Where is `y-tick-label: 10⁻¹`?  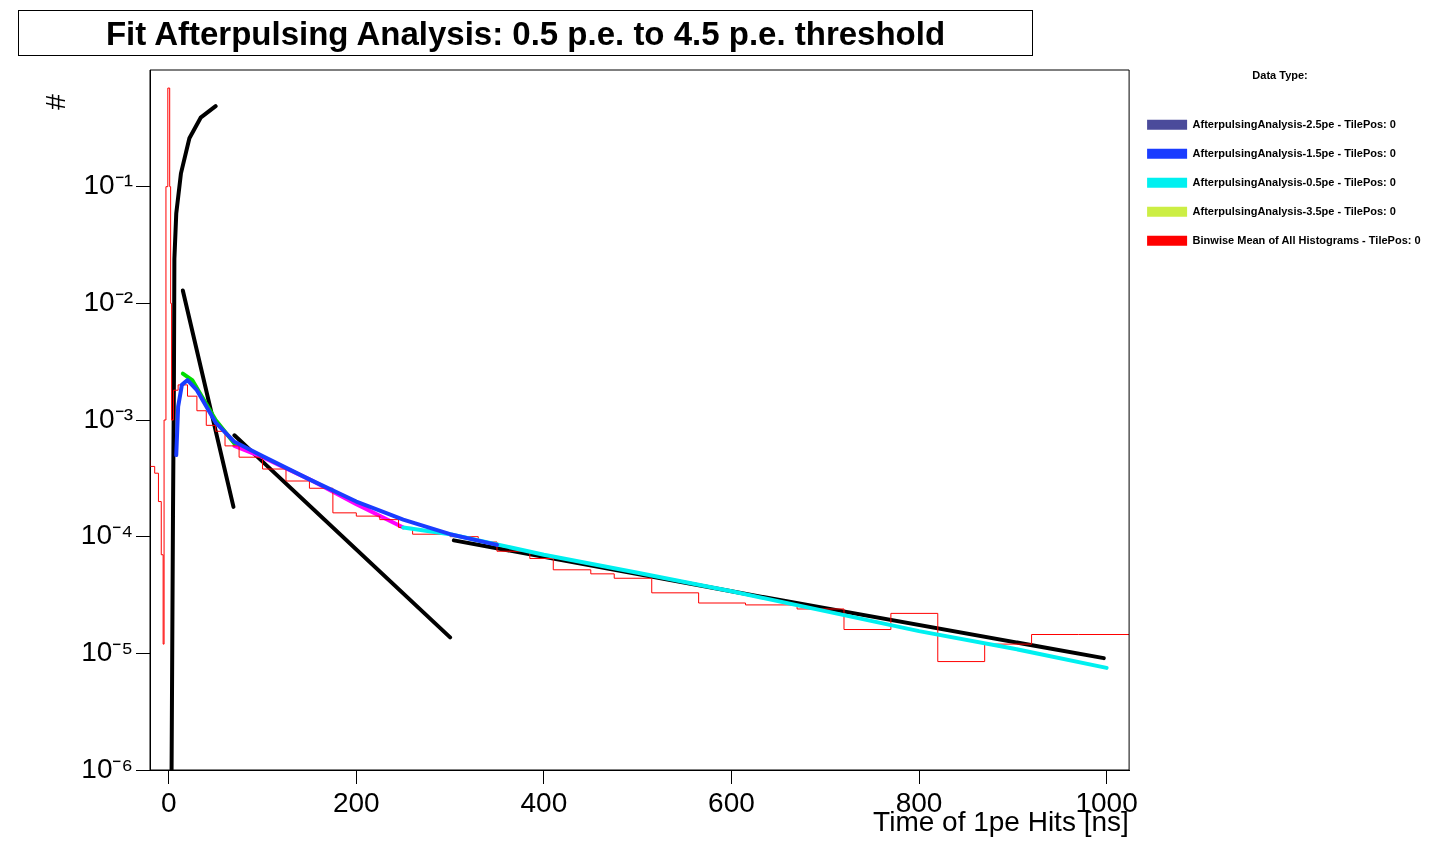 y-tick-label: 10⁻¹ is located at coordinates (108, 185).